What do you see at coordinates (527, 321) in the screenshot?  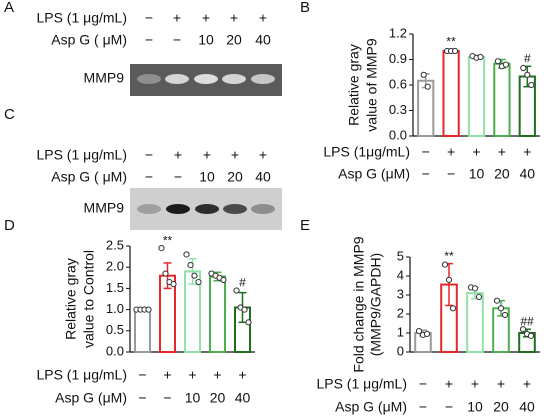 I see `annotation: ##` at bounding box center [527, 321].